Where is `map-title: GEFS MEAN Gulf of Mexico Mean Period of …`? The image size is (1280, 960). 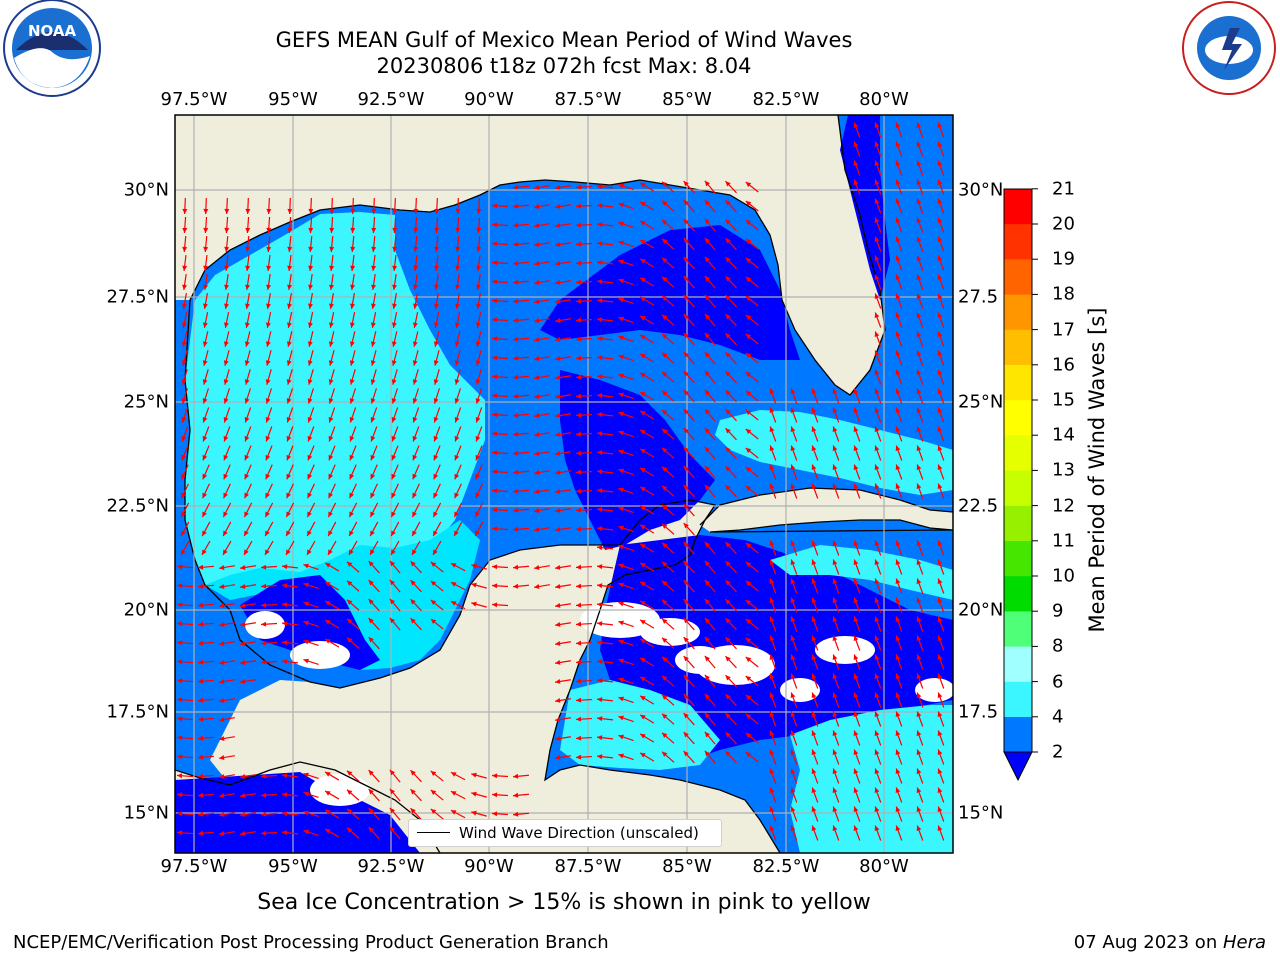 map-title: GEFS MEAN Gulf of Mexico Mean Period of … is located at coordinates (564, 40).